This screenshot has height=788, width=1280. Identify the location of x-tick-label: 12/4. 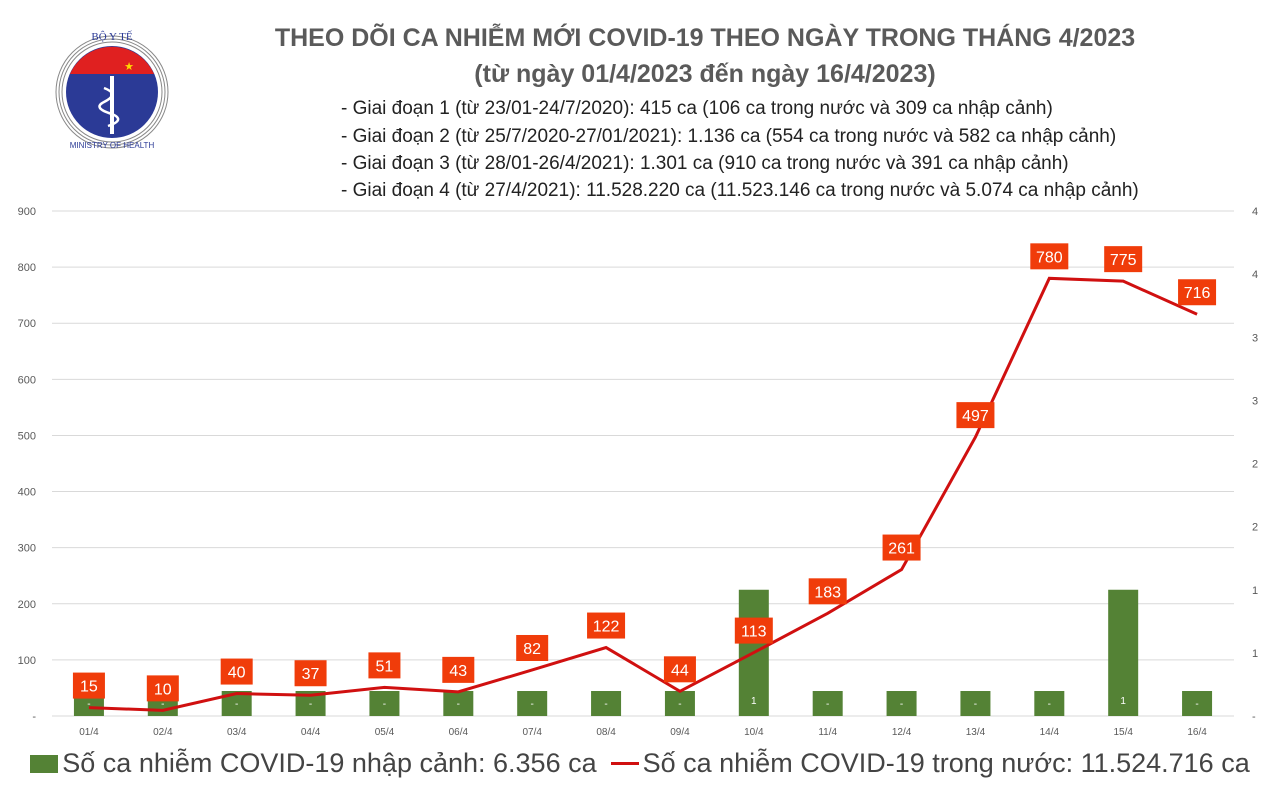
(902, 732).